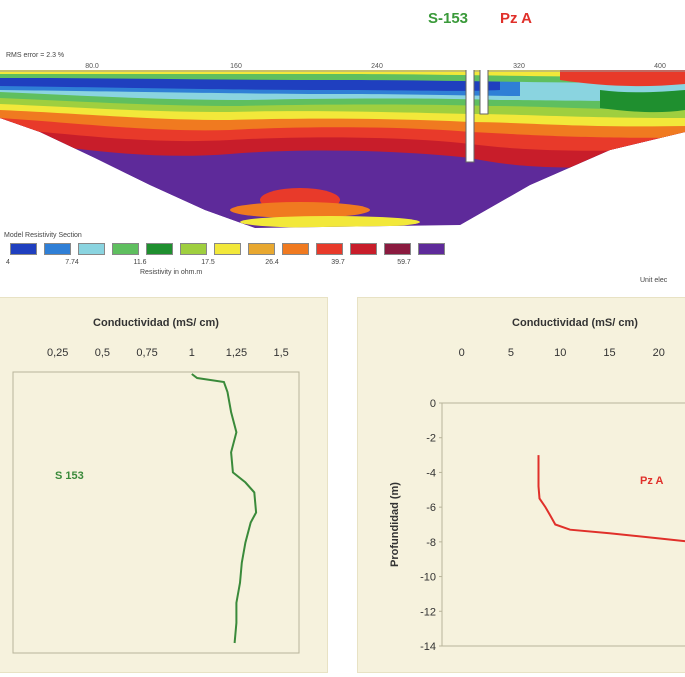 This screenshot has width=685, height=677. I want to click on distance-tick: 240, so click(377, 66).